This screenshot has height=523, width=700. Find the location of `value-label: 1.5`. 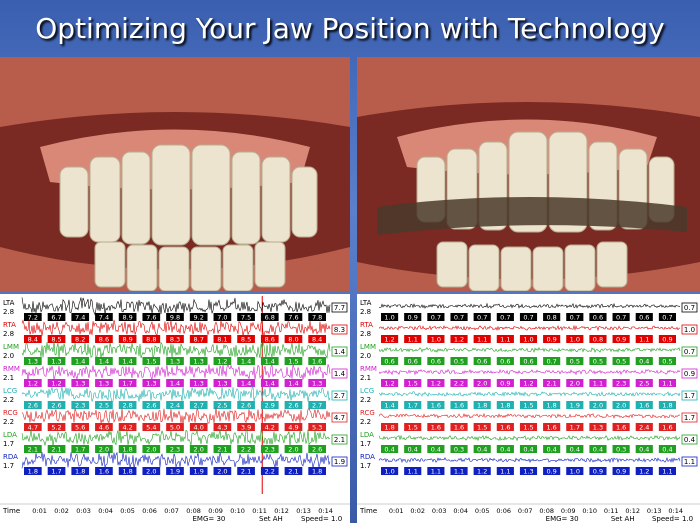

value-label: 1.5 is located at coordinates (413, 384).